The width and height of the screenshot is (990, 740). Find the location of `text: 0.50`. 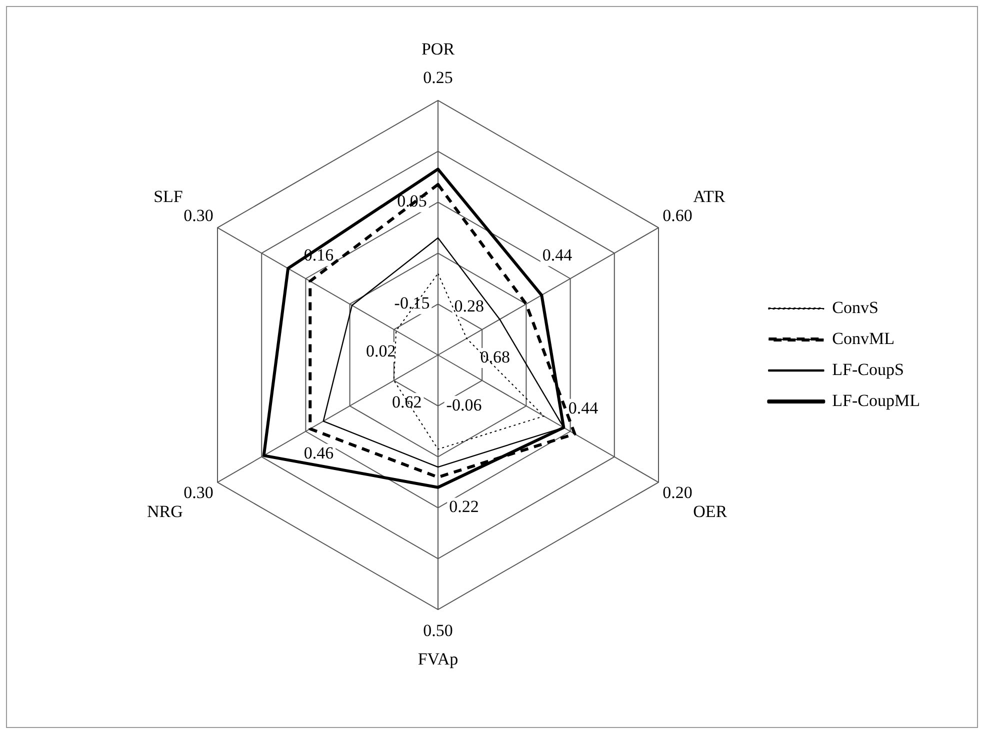

text: 0.50 is located at coordinates (438, 630).